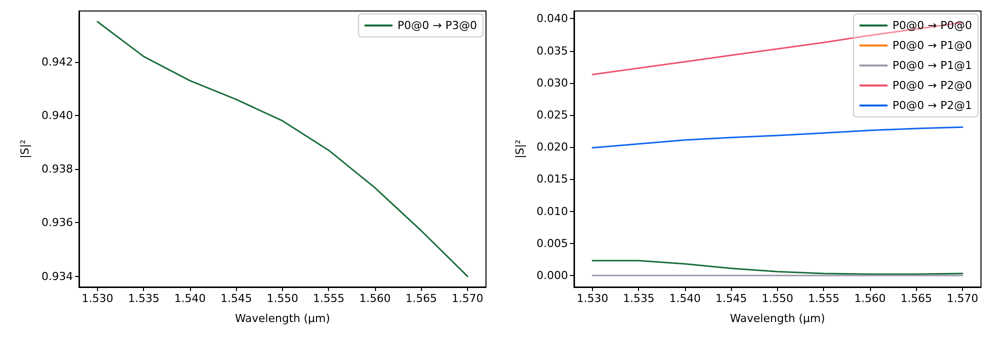 Image resolution: width=990 pixels, height=340 pixels. Describe the element at coordinates (552, 275) in the screenshot. I see `y-tick-label: 0.000` at that location.